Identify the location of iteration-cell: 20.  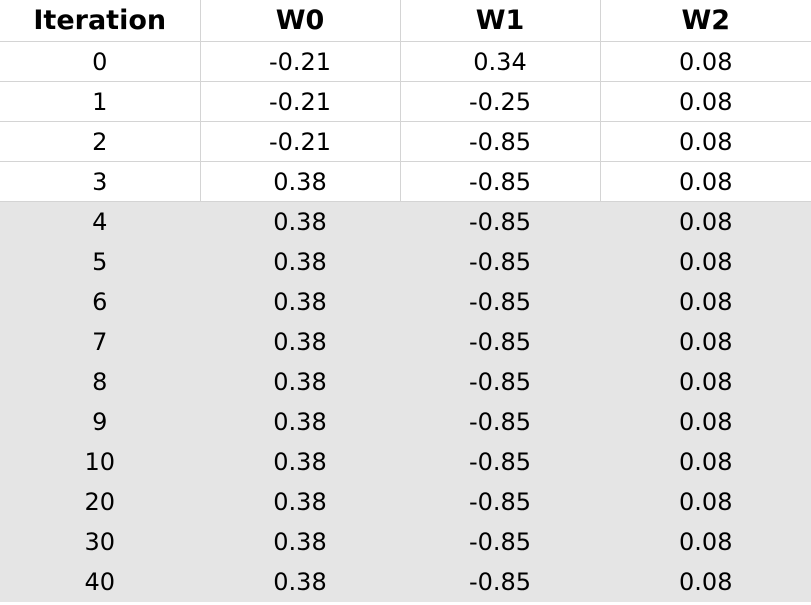
(100, 501).